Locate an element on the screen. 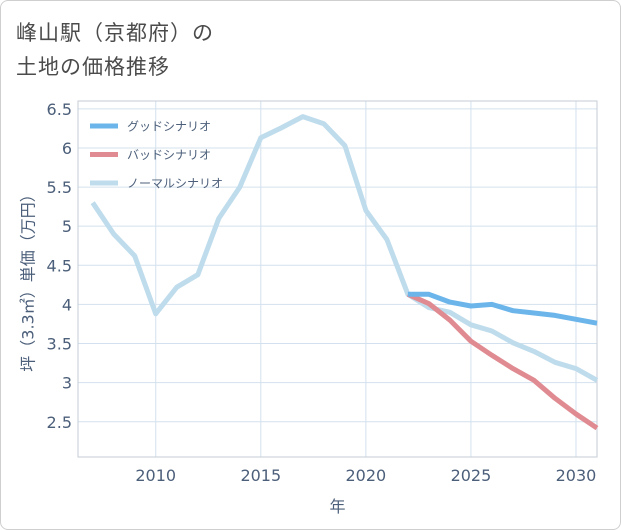 This screenshot has width=621, height=530. y-axis-ticks: 2.5 3 3.5 4 4.5 5 5.5 6 6.5 is located at coordinates (59, 266).